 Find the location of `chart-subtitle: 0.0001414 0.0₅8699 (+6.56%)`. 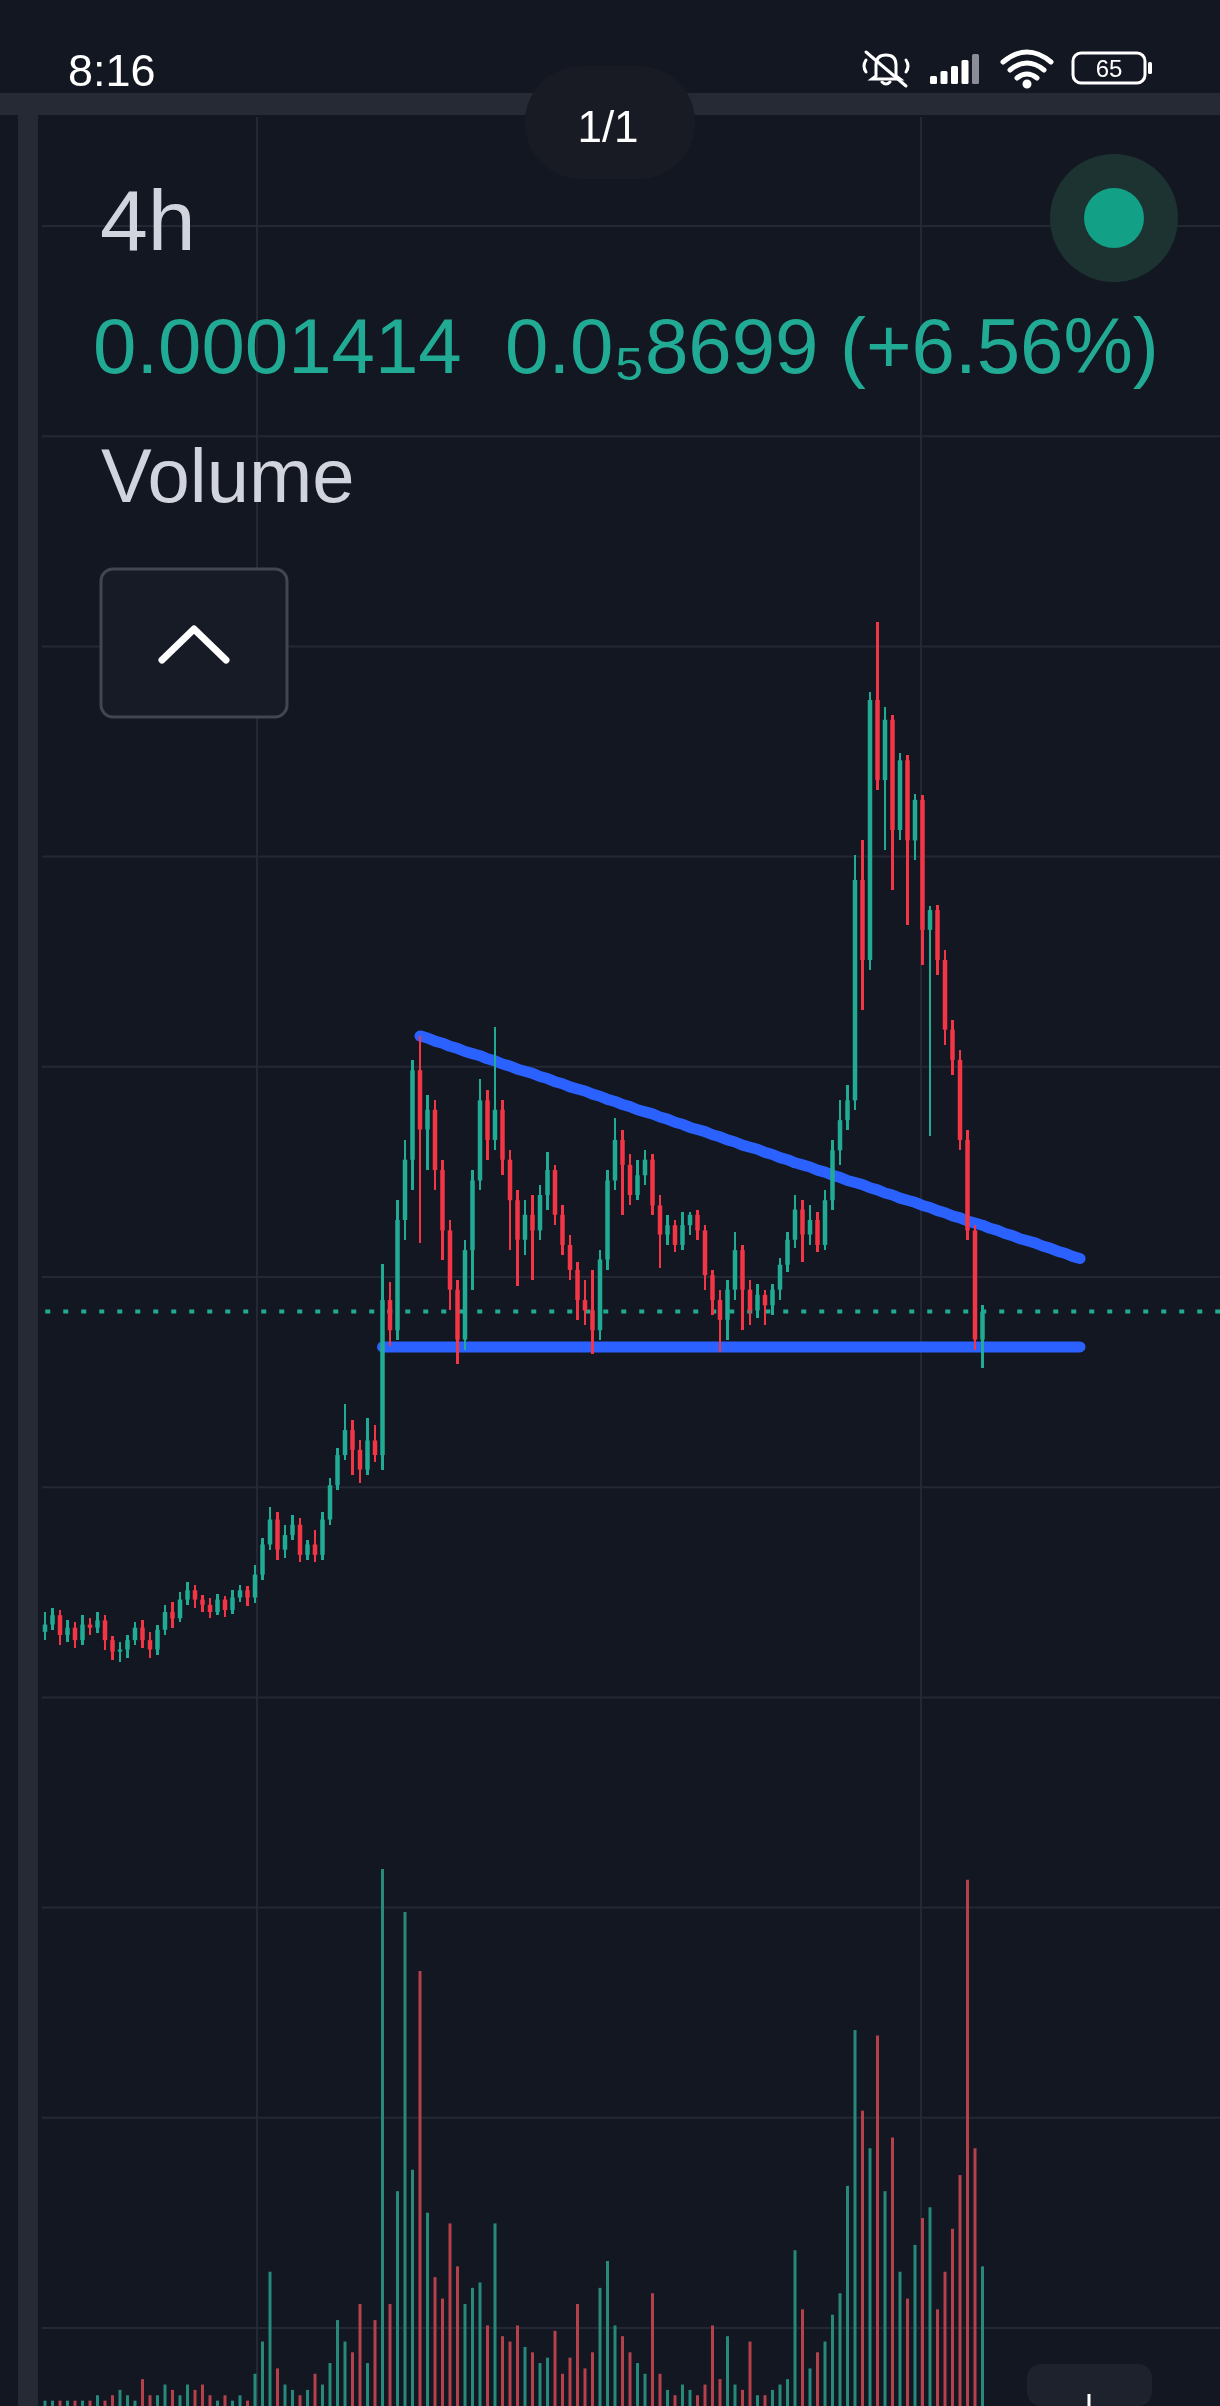

chart-subtitle: 0.0001414 0.0₅8699 (+6.56%) is located at coordinates (626, 346).